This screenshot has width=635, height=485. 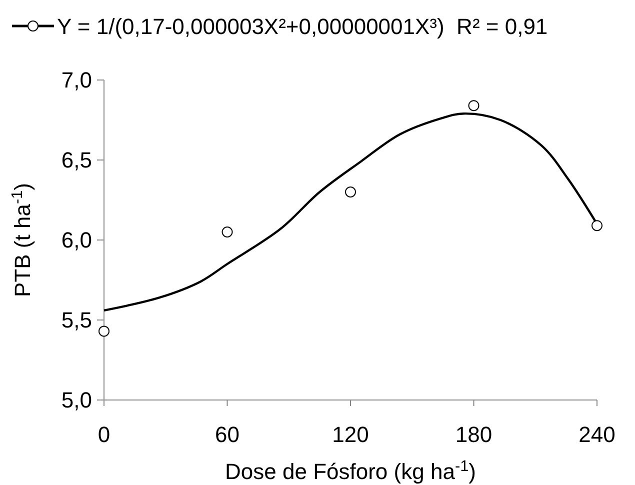 What do you see at coordinates (76, 400) in the screenshot?
I see `y-tick-label: 5,0` at bounding box center [76, 400].